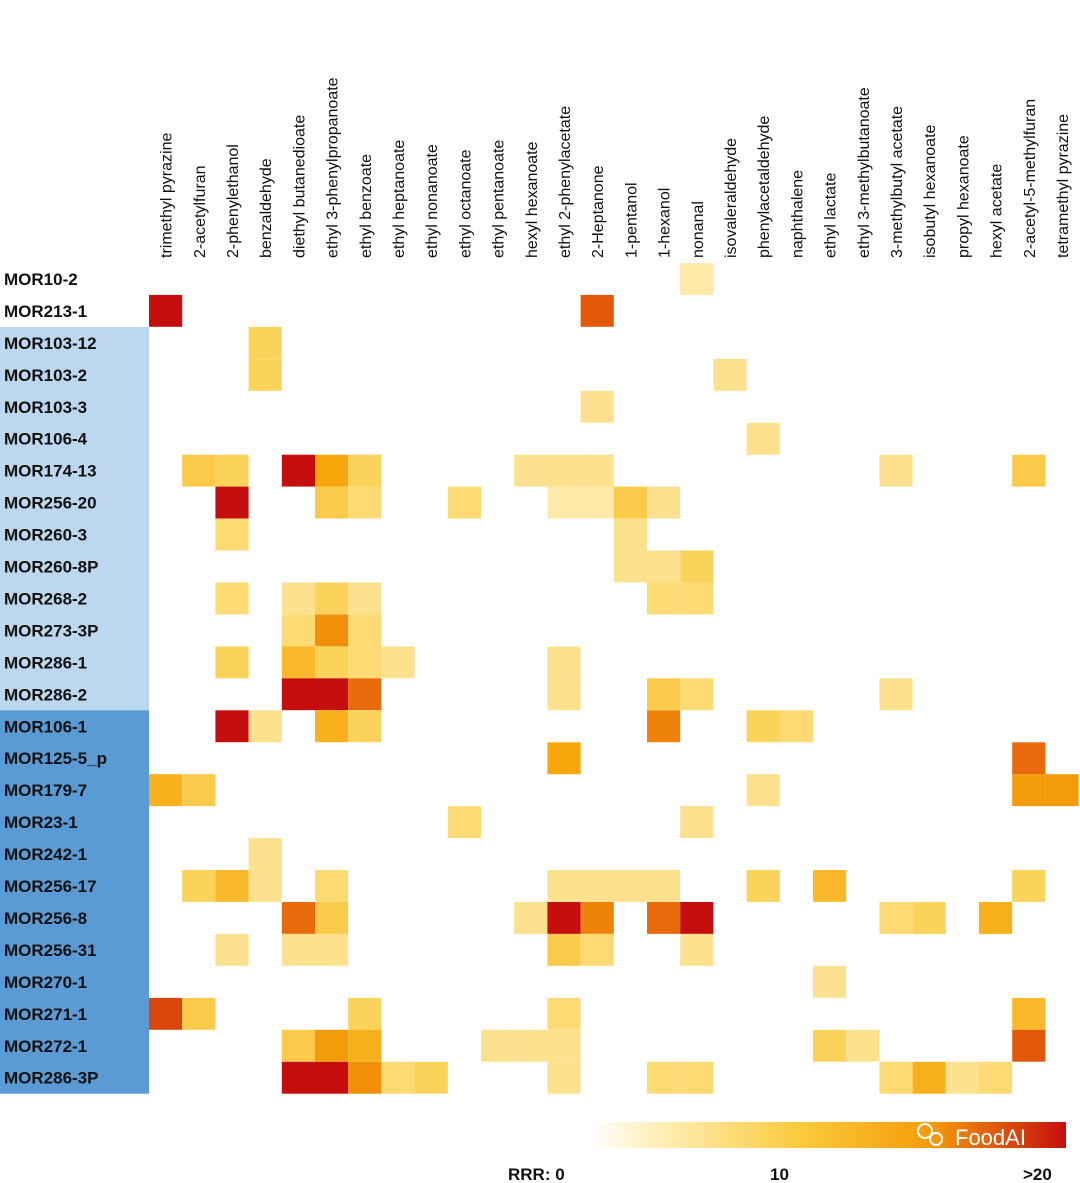 The height and width of the screenshot is (1183, 1080). What do you see at coordinates (45, 790) in the screenshot?
I see `row-label: MOR179-7` at bounding box center [45, 790].